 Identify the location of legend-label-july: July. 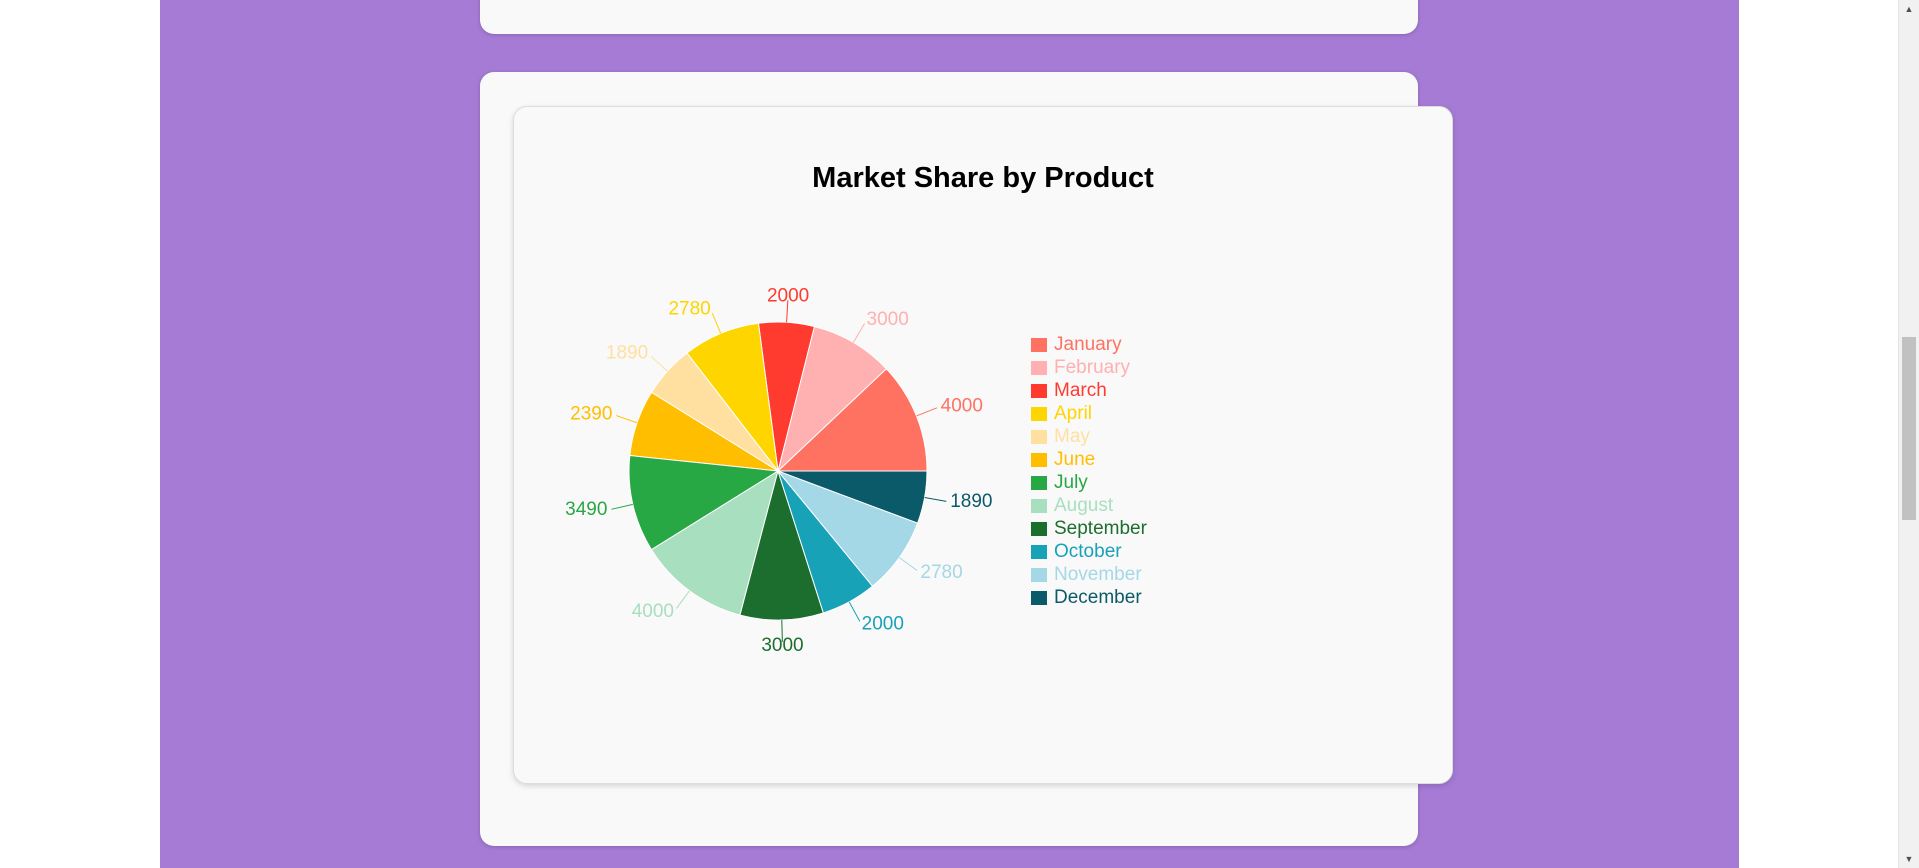
(1071, 482).